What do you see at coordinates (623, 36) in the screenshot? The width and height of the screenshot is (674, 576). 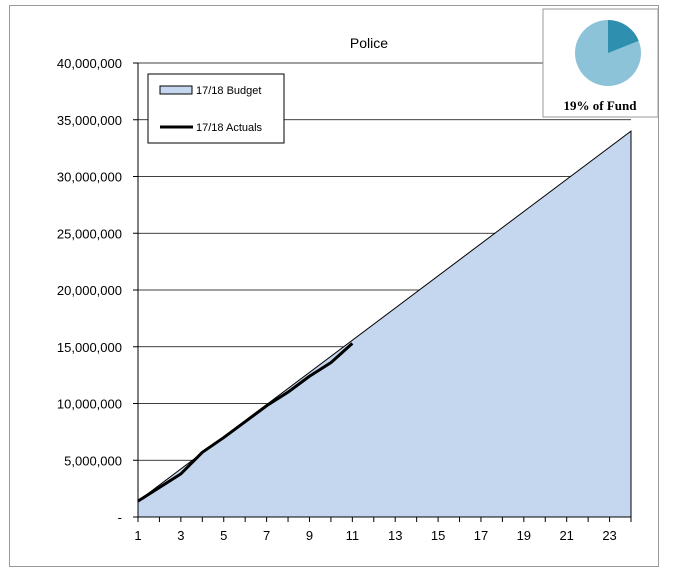 I see `pie-slice-share` at bounding box center [623, 36].